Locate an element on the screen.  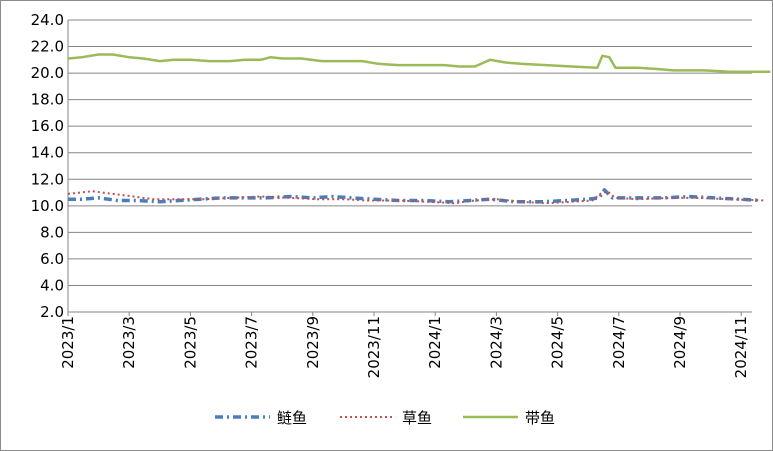
y-tick-label: 18.0 is located at coordinates (47, 100).